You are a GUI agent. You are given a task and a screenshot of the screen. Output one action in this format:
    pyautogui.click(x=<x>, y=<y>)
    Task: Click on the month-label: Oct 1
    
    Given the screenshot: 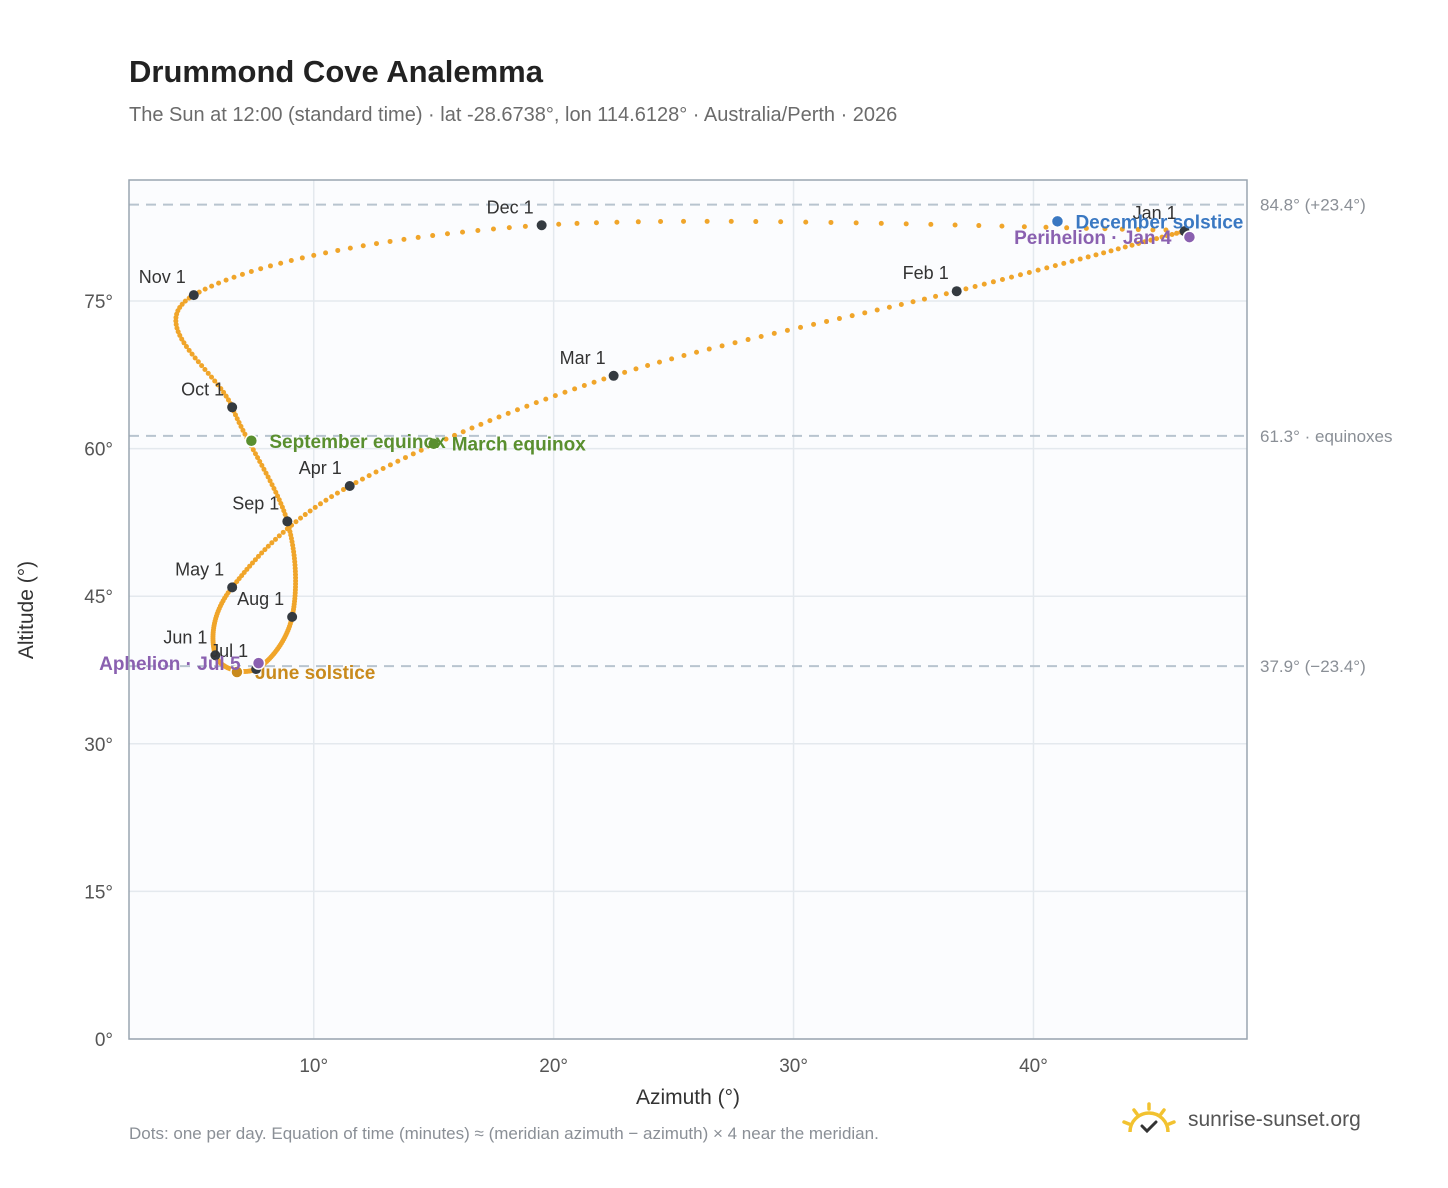 What is the action you would take?
    pyautogui.click(x=202, y=389)
    